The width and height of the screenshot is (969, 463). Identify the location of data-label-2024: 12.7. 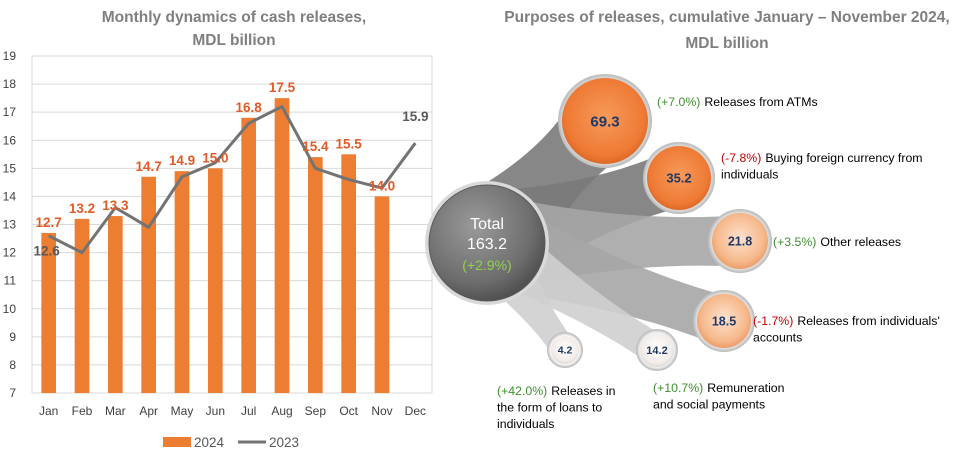
(49, 222).